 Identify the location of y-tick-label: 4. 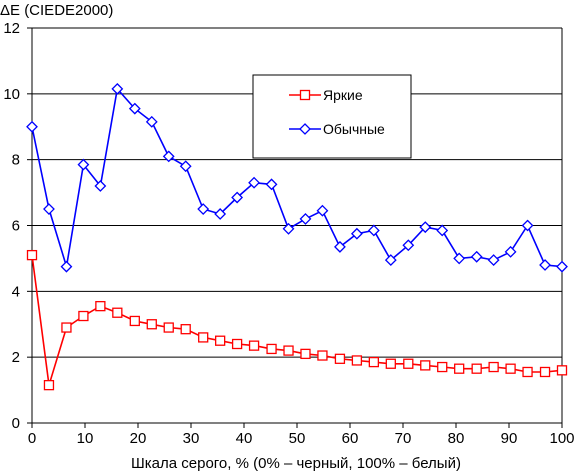
(16, 291).